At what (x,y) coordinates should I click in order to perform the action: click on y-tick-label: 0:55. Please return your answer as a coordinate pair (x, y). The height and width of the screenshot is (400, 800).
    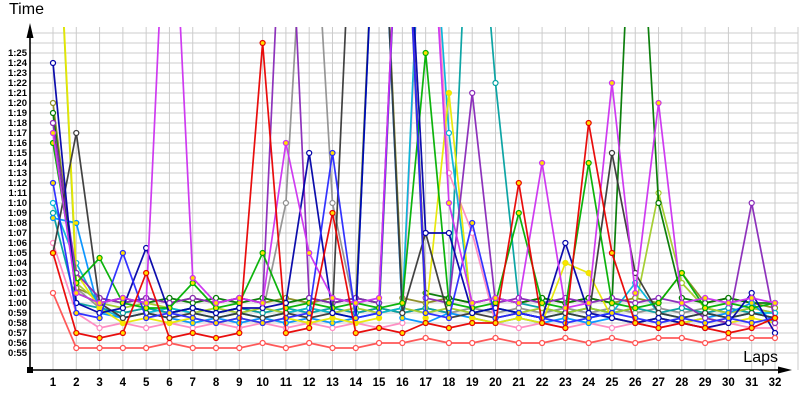
    Looking at the image, I should click on (18, 353).